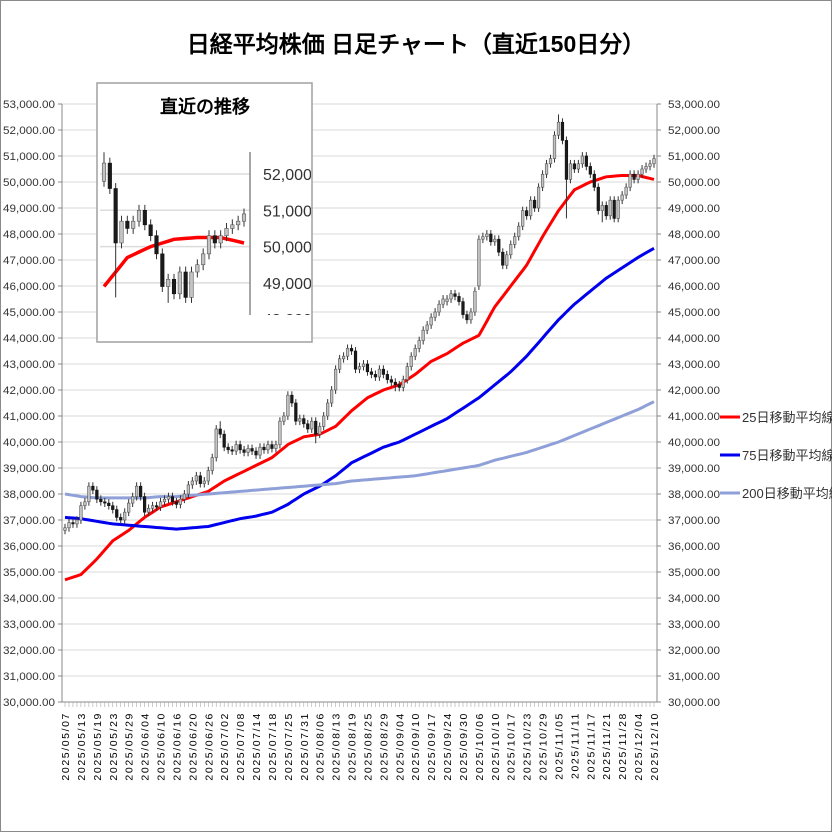 This screenshot has width=832, height=832. I want to click on y-tick-label-left: 53,000.00, so click(29, 105).